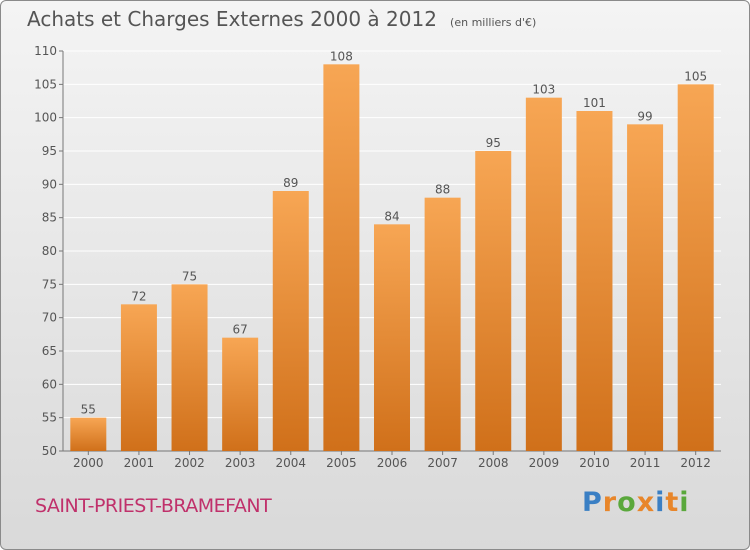 Image resolution: width=750 pixels, height=550 pixels. What do you see at coordinates (153, 506) in the screenshot?
I see `commune-name: SAINT-PRIEST-BRAMEFANT` at bounding box center [153, 506].